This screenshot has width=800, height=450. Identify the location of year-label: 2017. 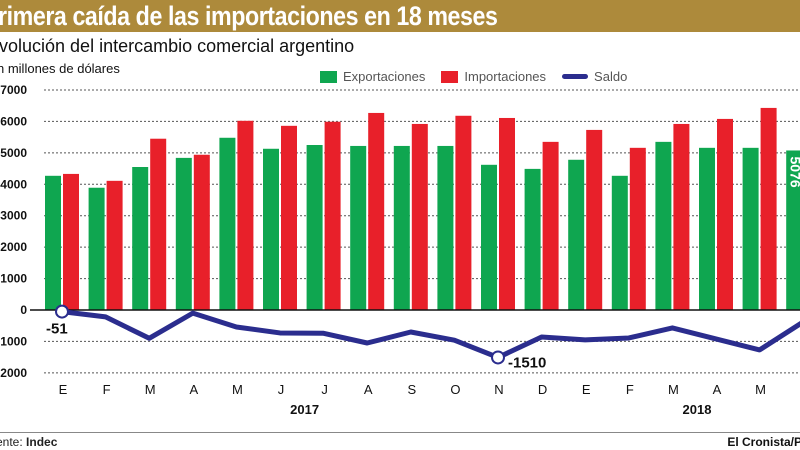
(304, 409).